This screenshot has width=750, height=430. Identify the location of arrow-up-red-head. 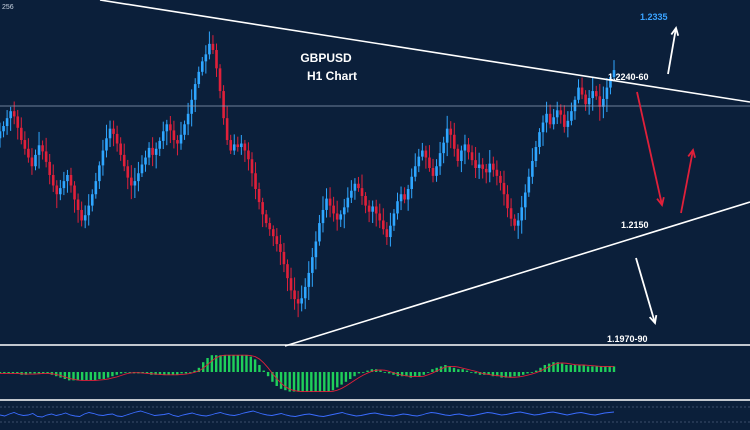
(691, 152).